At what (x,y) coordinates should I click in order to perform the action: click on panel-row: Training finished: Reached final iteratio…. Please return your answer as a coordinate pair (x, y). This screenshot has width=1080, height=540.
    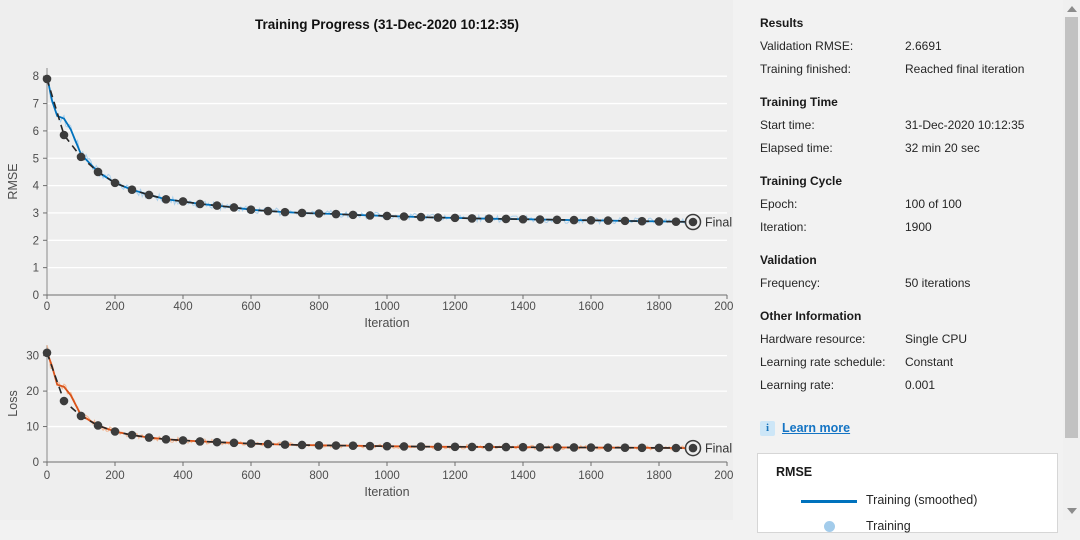
    Looking at the image, I should click on (905, 69).